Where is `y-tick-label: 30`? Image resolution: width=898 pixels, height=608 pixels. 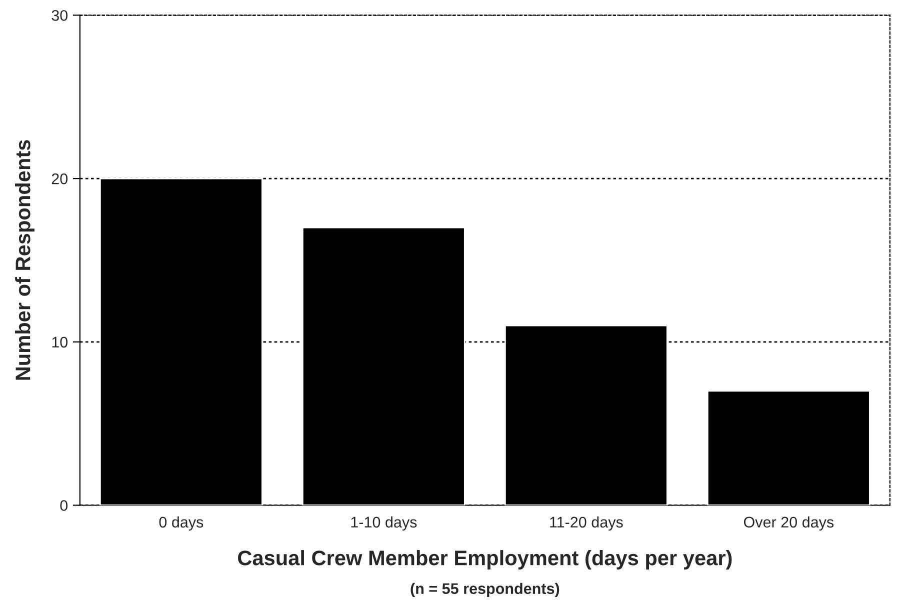 y-tick-label: 30 is located at coordinates (60, 15).